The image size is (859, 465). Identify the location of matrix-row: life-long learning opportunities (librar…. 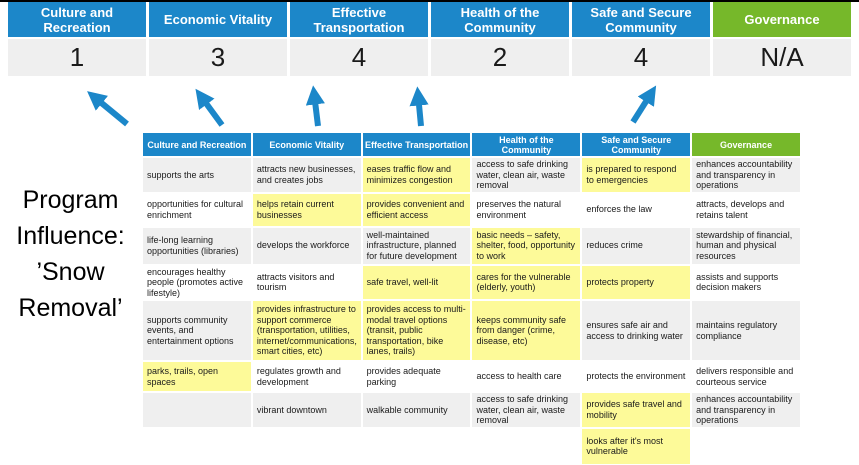
(471, 245).